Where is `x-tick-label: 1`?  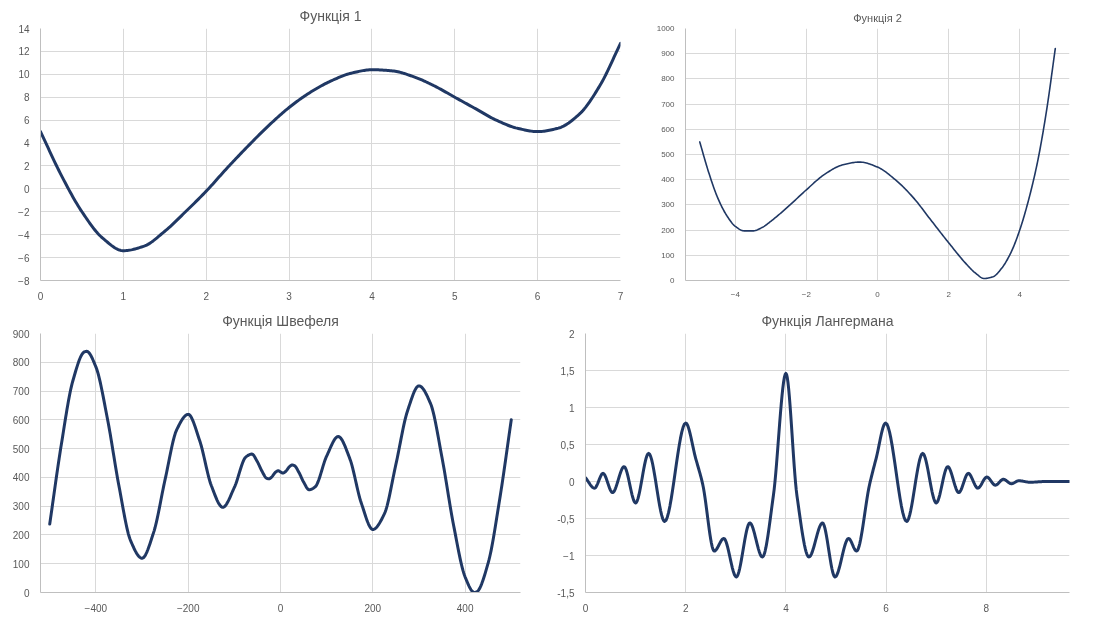 x-tick-label: 1 is located at coordinates (123, 296).